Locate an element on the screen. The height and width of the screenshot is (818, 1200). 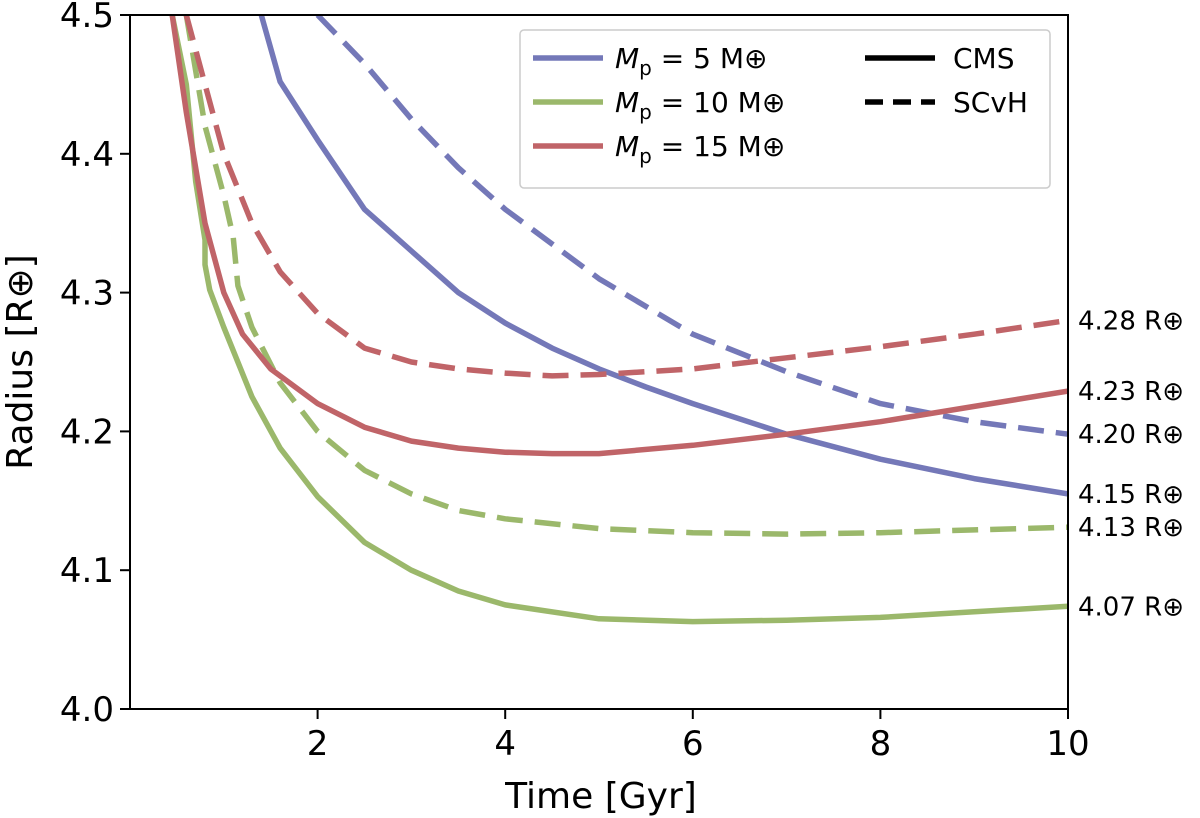
legend-style-label: SCvH is located at coordinates (990, 102).